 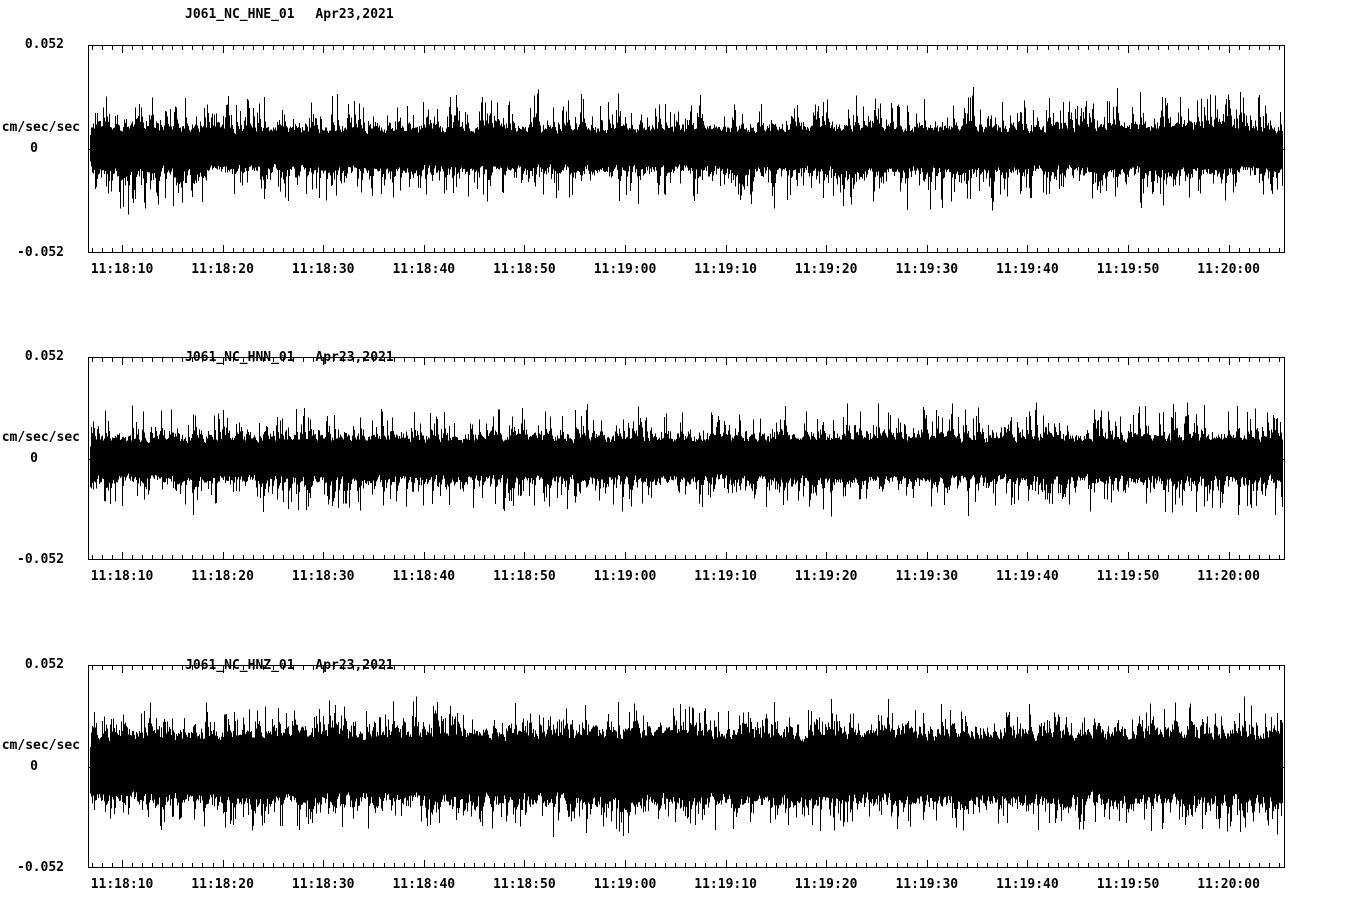 I want to click on trace-date: Apr23,2021, so click(x=354, y=14).